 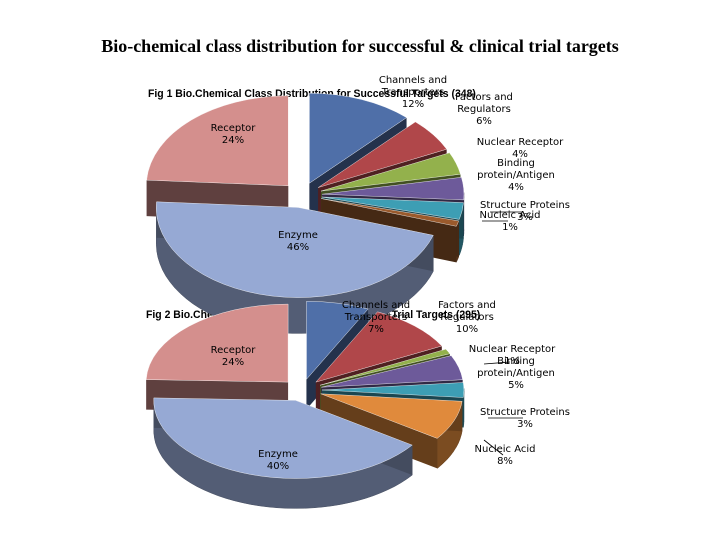 What do you see at coordinates (510, 221) in the screenshot?
I see `data-label-nucleic-acid: Nucleic Acid 1%` at bounding box center [510, 221].